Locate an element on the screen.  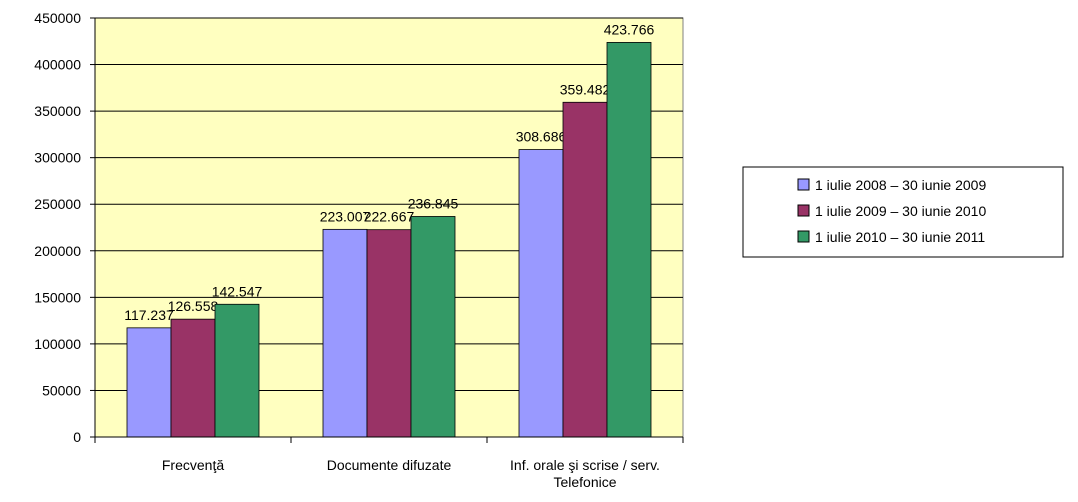
y-tick-label: 400000 is located at coordinates (57, 65).